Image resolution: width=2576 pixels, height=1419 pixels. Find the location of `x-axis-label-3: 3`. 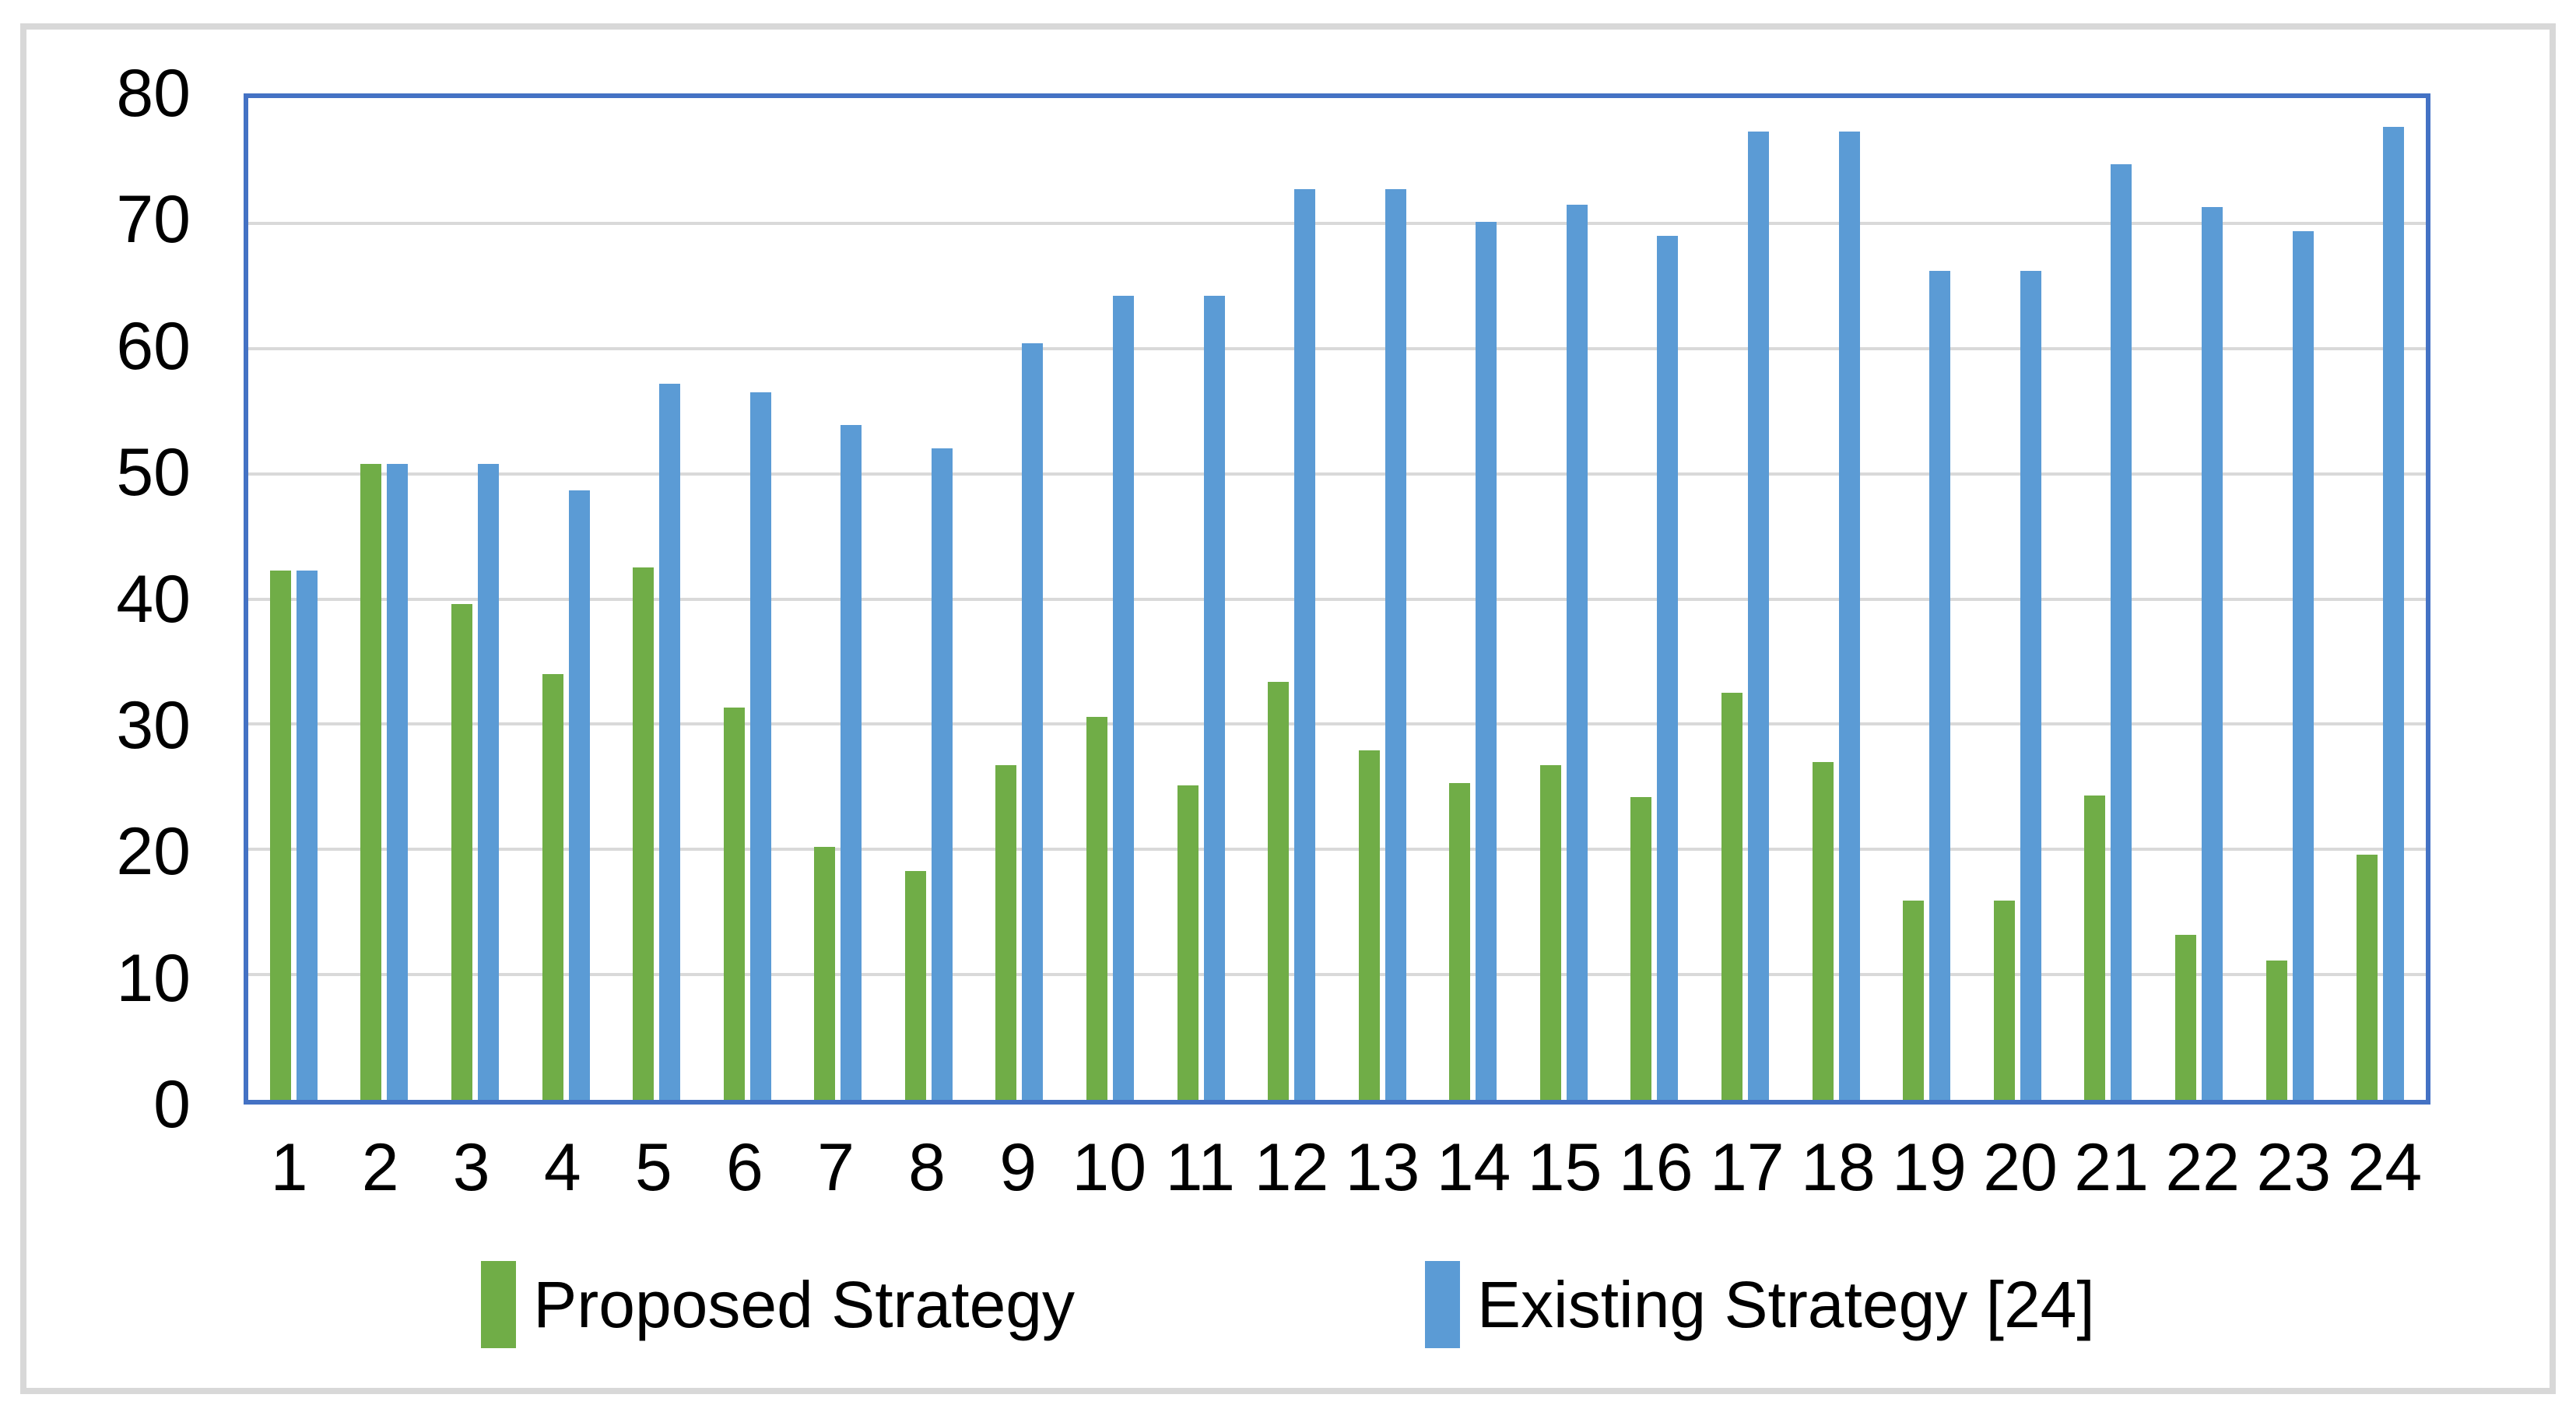

x-axis-label-3: 3 is located at coordinates (471, 1167).